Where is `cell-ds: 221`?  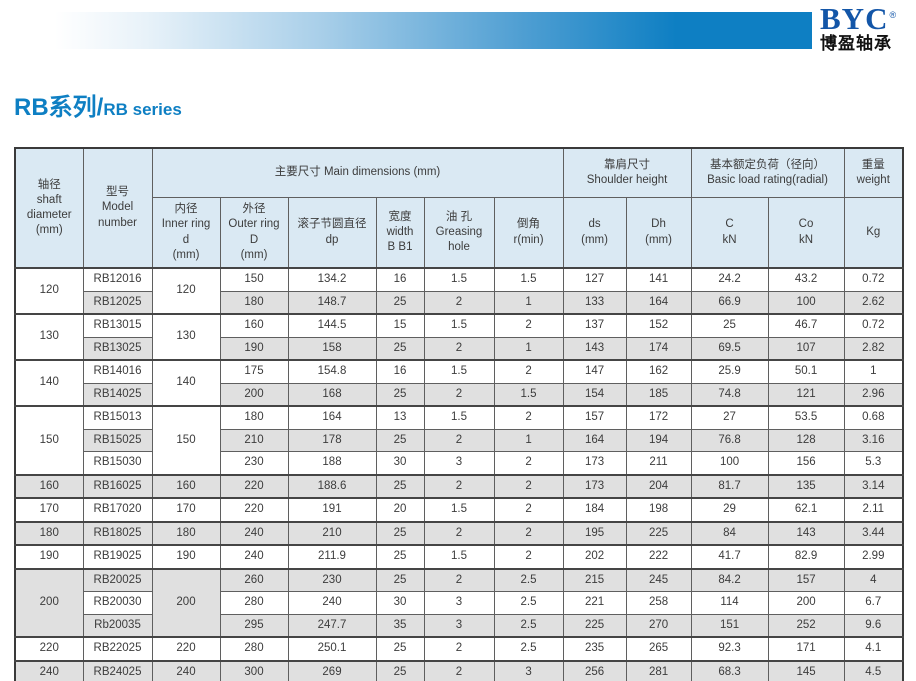
cell-ds: 221 is located at coordinates (594, 603).